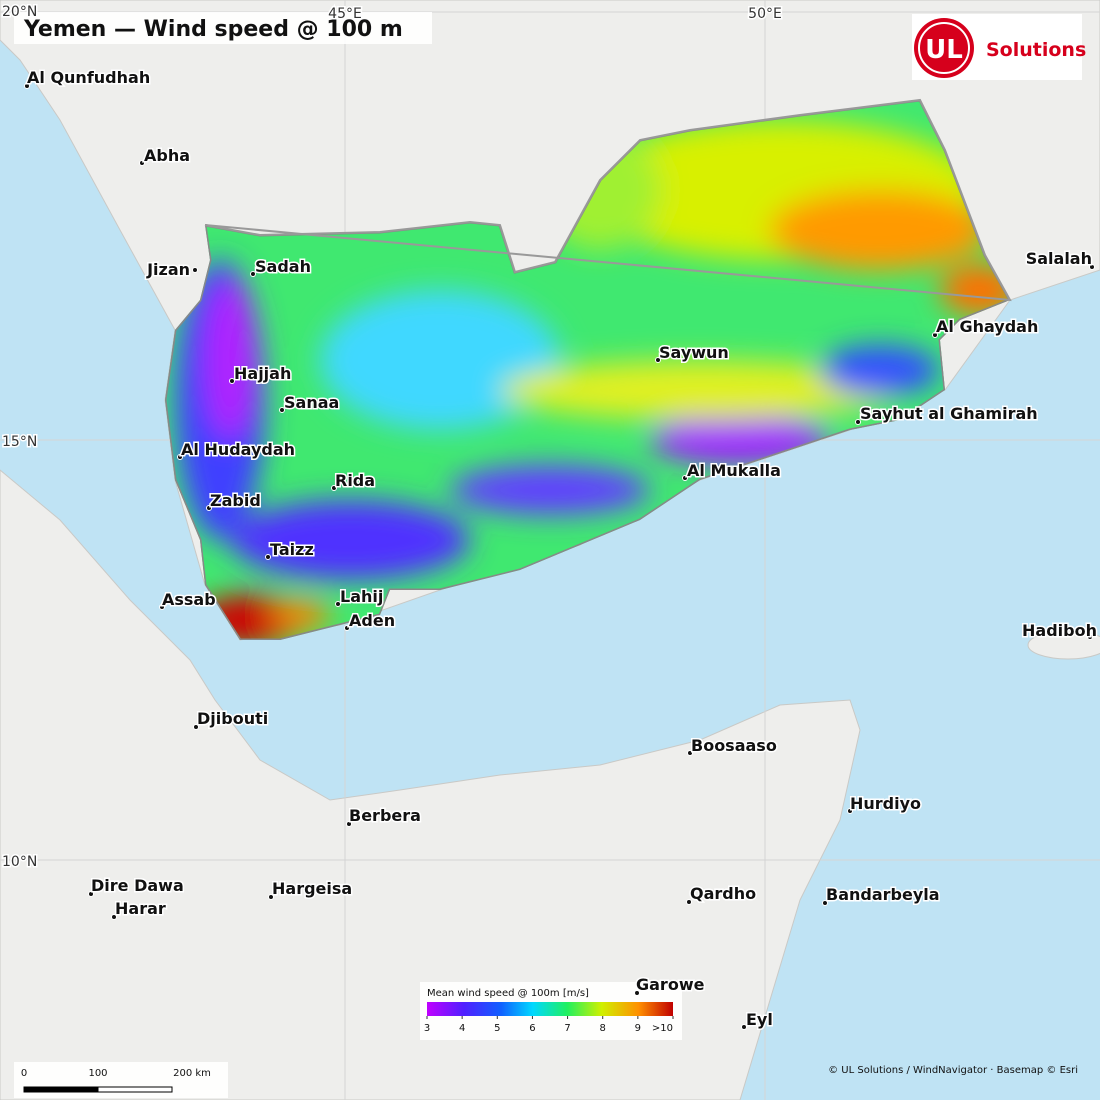 Image resolution: width=1100 pixels, height=1100 pixels. Describe the element at coordinates (723, 893) in the screenshot. I see `city-label: Qardho` at that location.